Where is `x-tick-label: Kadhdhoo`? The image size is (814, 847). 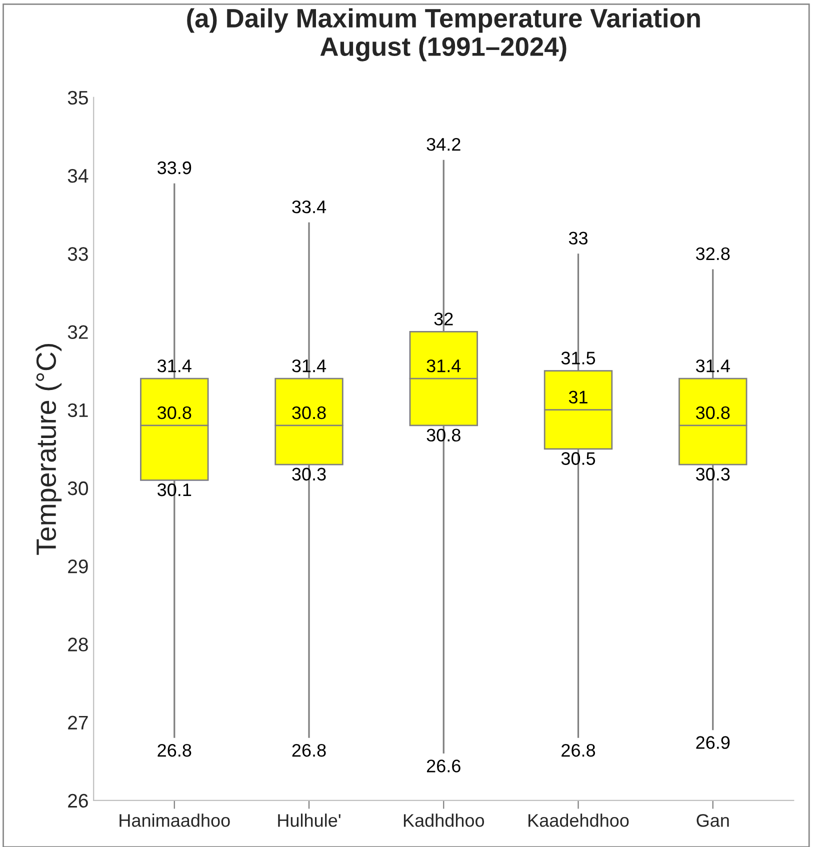 x-tick-label: Kadhdhoo is located at coordinates (444, 820).